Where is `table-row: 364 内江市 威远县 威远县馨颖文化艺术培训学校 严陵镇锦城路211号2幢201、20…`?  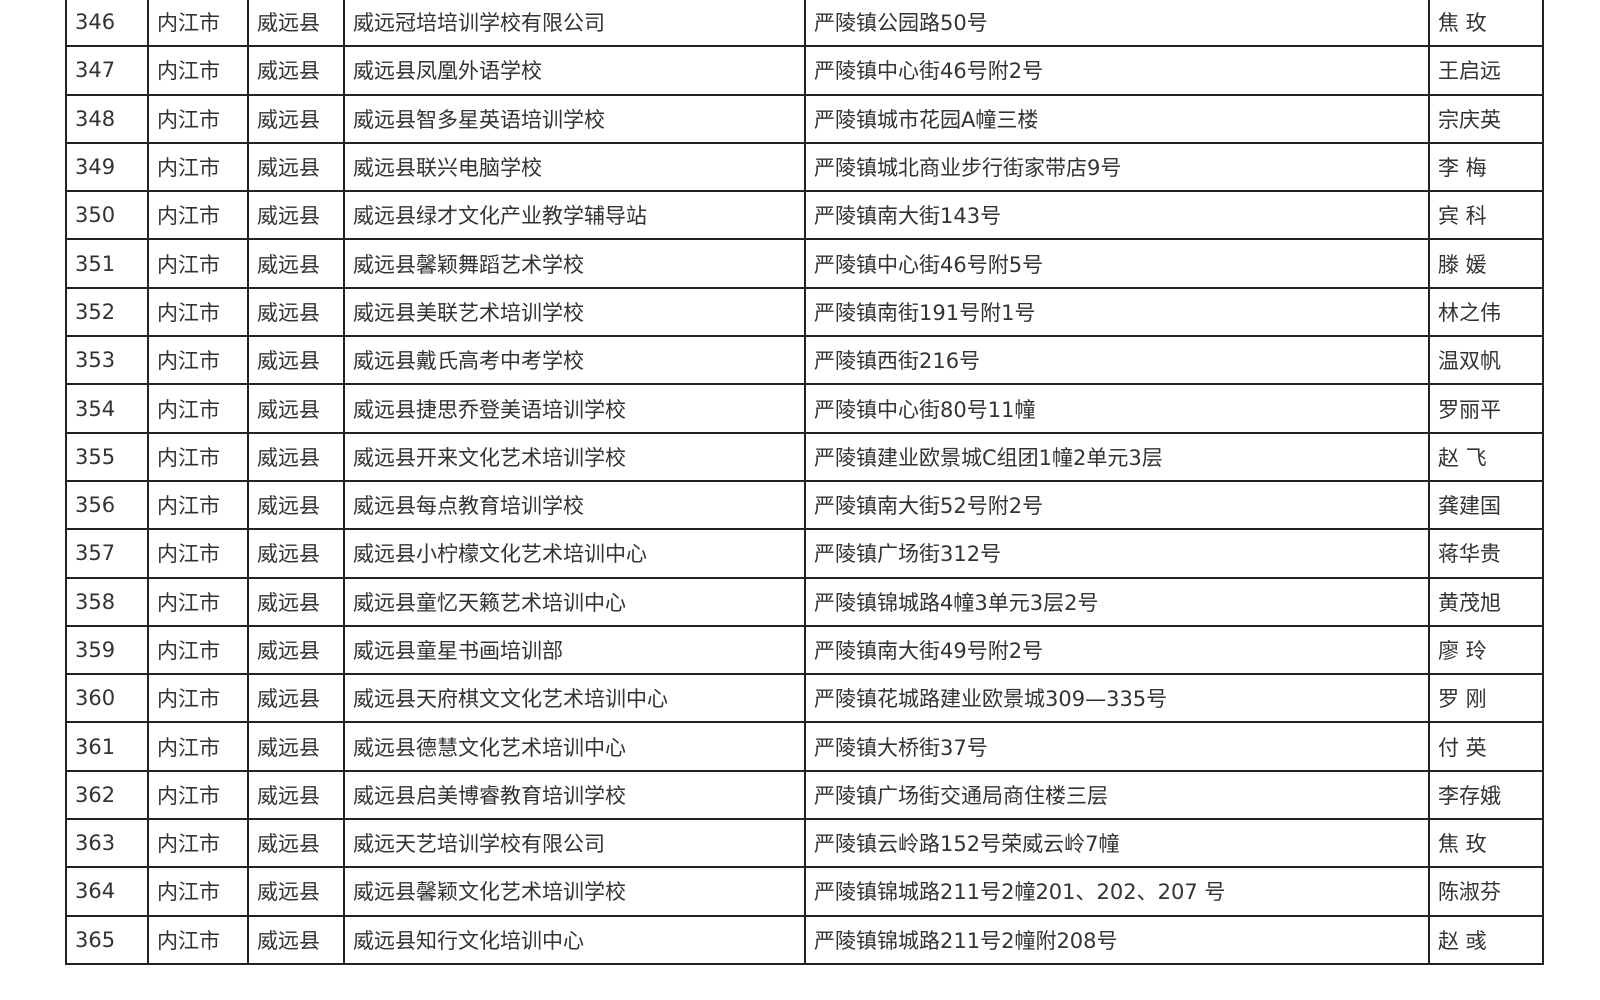
table-row: 364 内江市 威远县 威远县馨颖文化艺术培训学校 严陵镇锦城路211号2幢201、20… is located at coordinates (804, 891).